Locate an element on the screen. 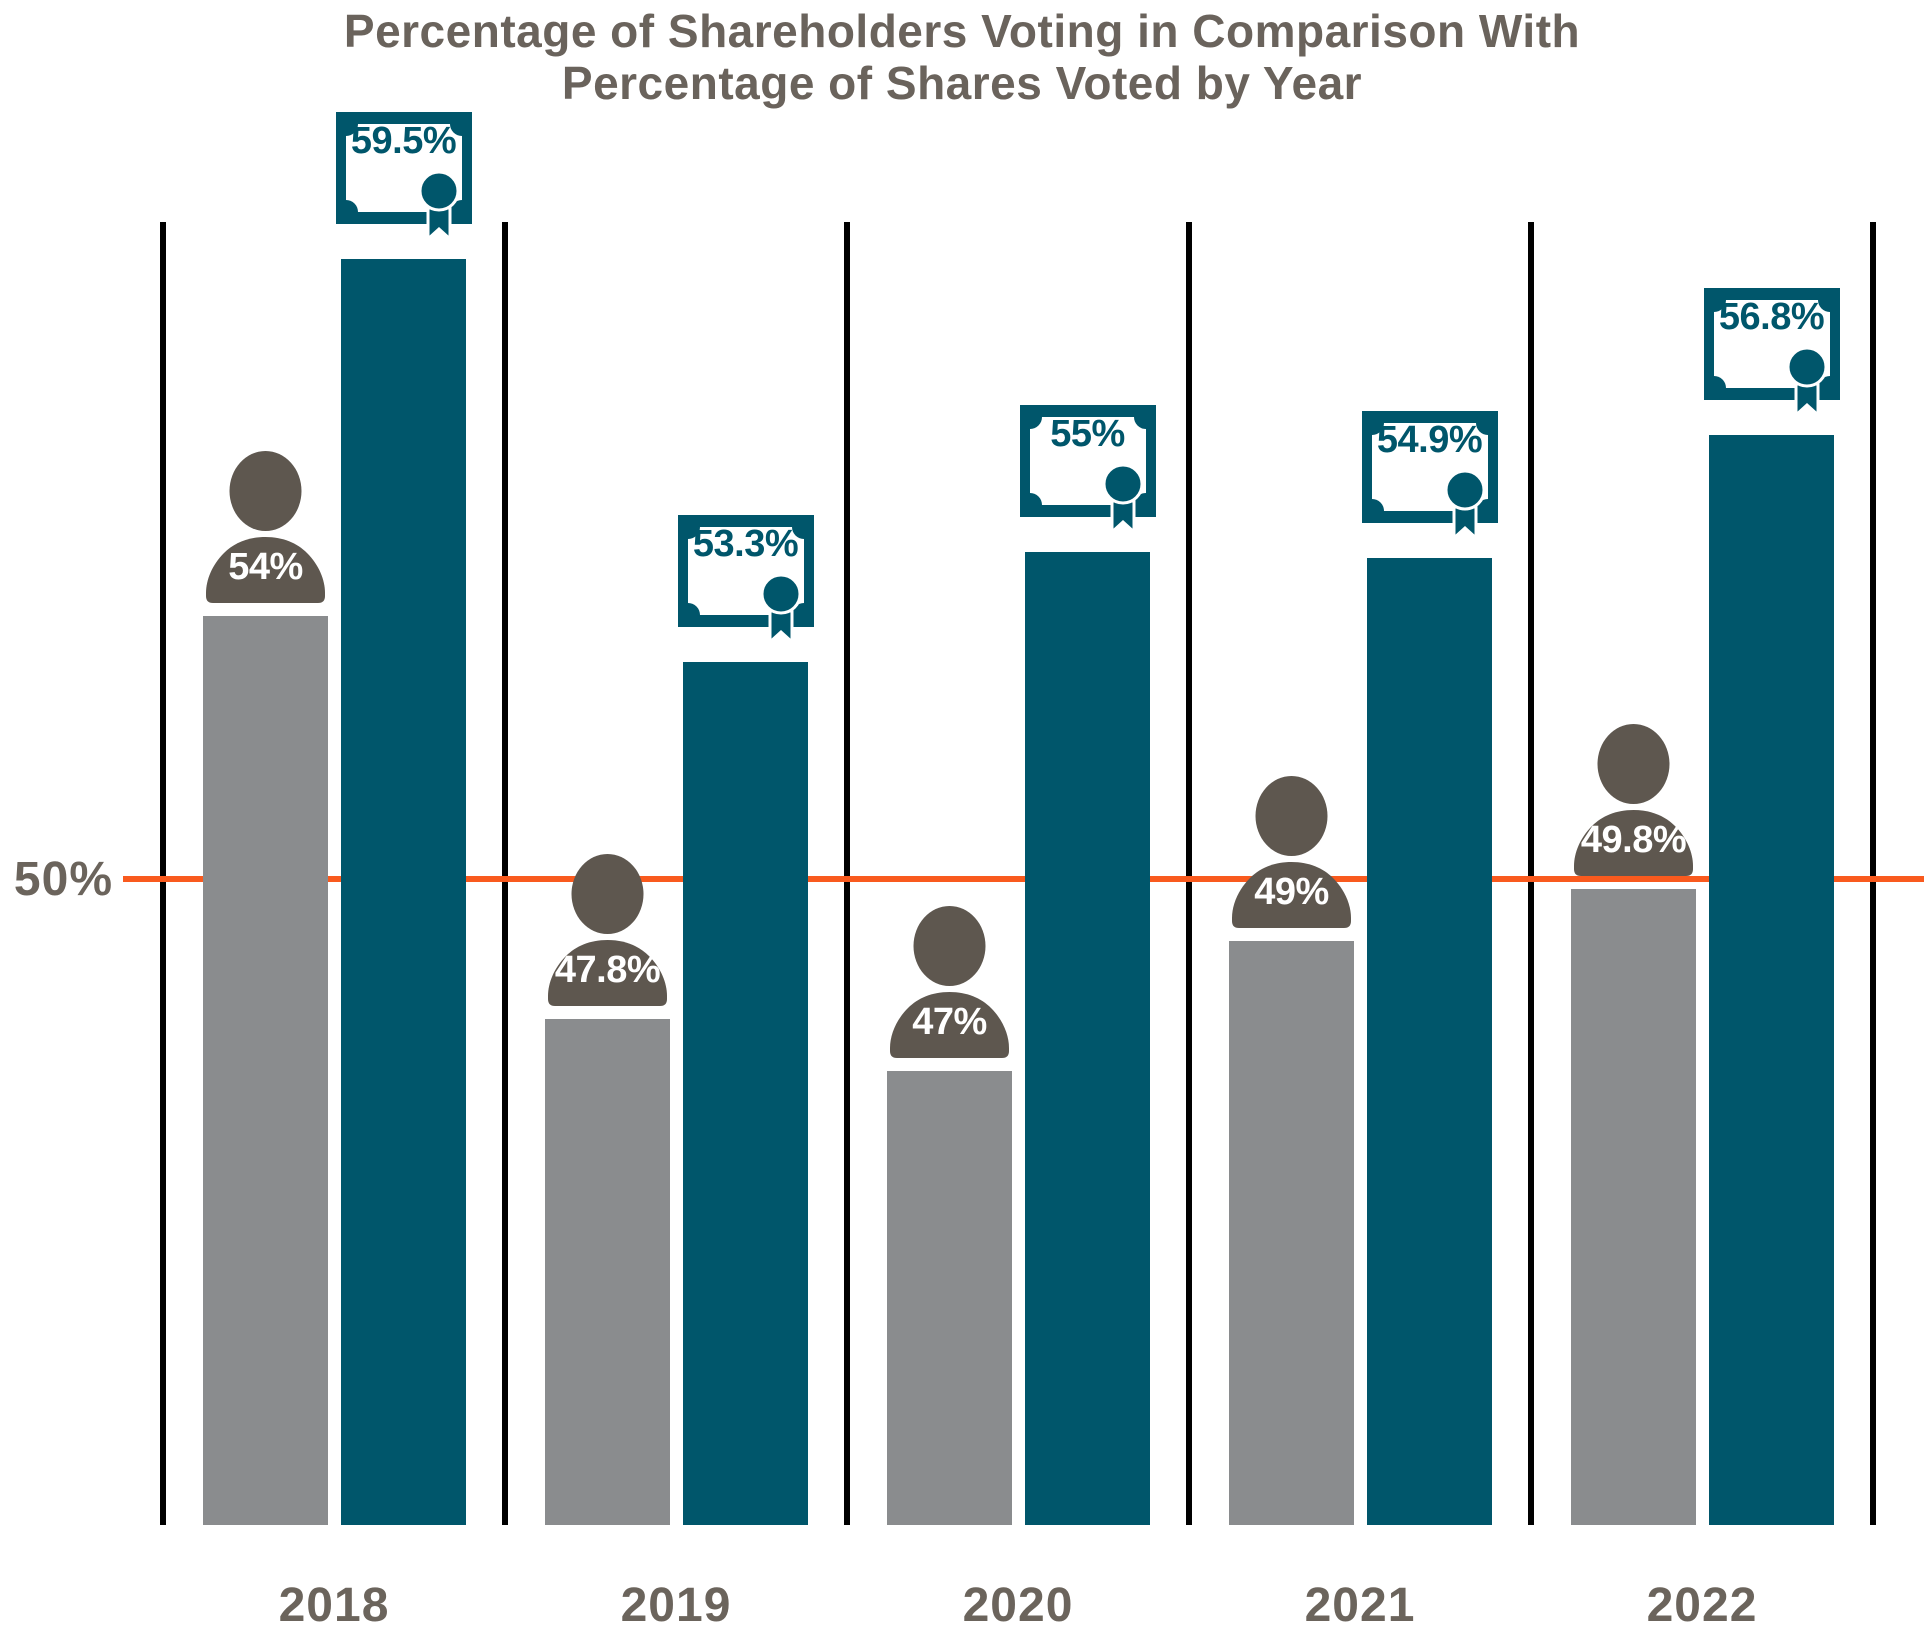  year-label-2018: 2018 is located at coordinates (334, 1605).